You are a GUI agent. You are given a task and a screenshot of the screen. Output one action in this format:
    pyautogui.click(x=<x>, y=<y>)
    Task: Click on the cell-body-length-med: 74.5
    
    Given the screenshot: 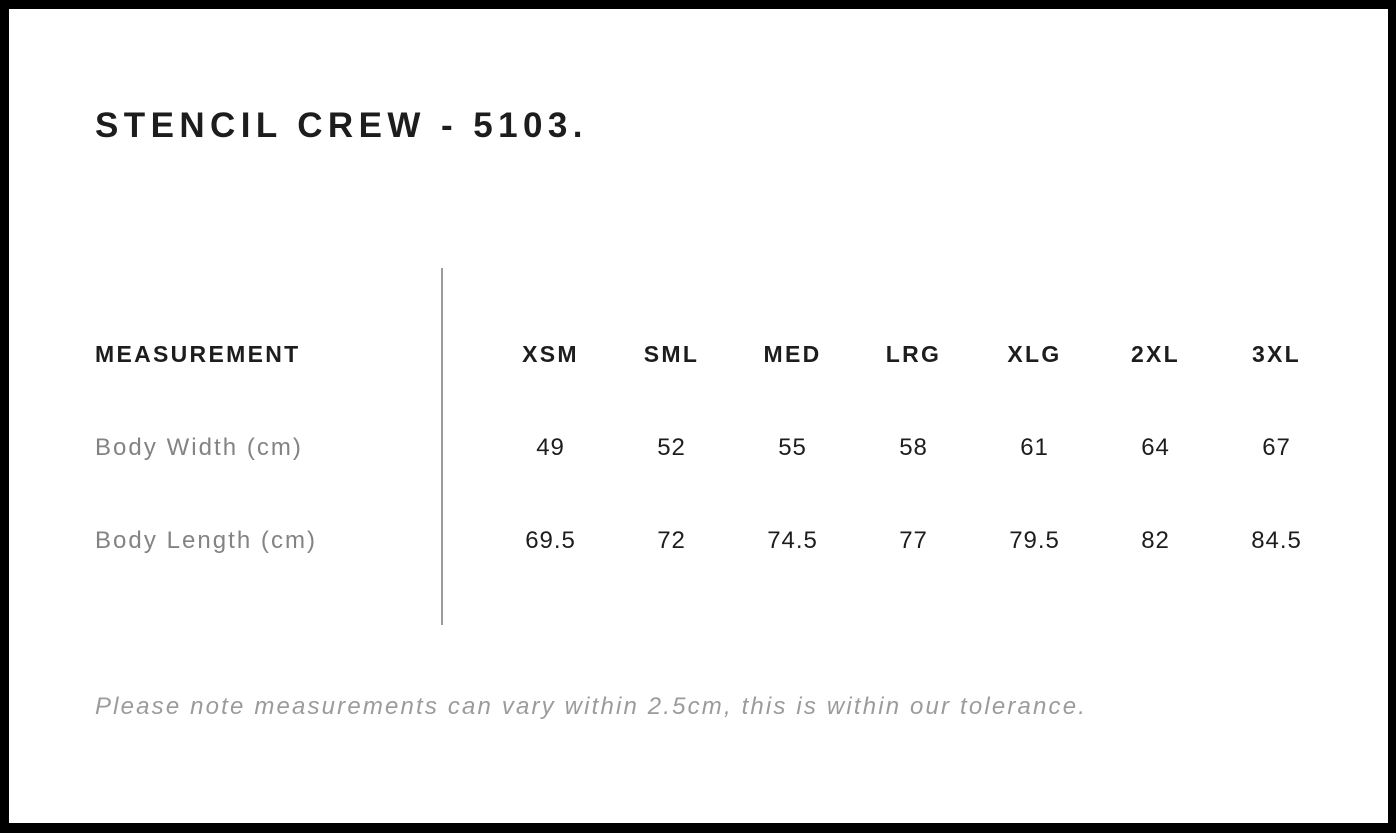 What is the action you would take?
    pyautogui.click(x=792, y=540)
    